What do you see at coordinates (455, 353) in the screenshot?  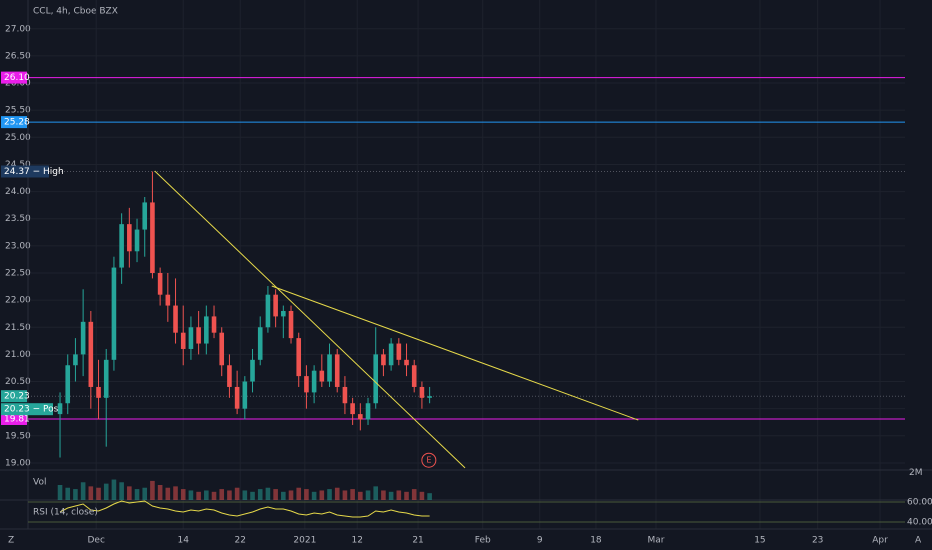 I see `trendline` at bounding box center [455, 353].